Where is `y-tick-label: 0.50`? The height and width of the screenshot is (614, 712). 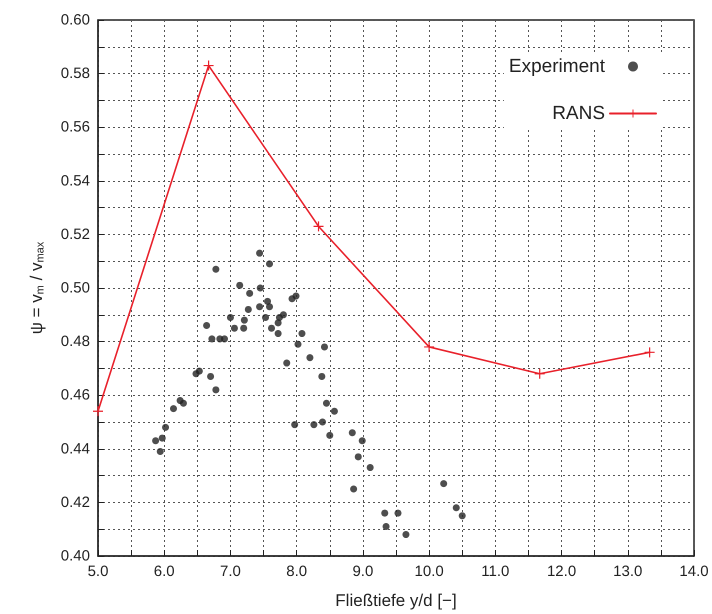 y-tick-label: 0.50 is located at coordinates (75, 288).